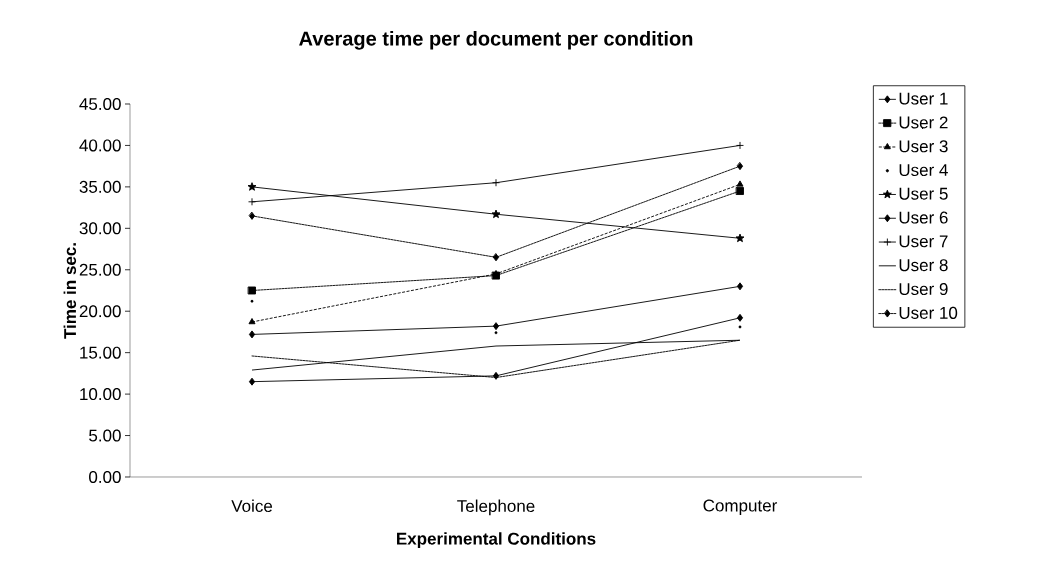 The height and width of the screenshot is (578, 1039). Describe the element at coordinates (100, 394) in the screenshot. I see `y-tick-label: 10.00` at that location.